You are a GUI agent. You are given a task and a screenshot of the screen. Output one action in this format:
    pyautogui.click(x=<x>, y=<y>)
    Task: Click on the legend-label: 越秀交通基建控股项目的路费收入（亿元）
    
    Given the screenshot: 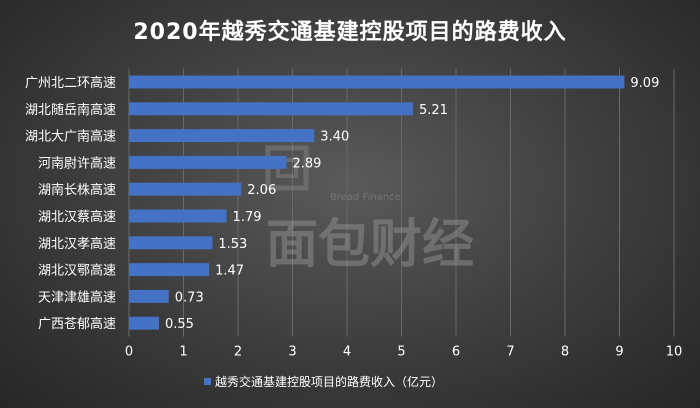 What is the action you would take?
    pyautogui.click(x=329, y=381)
    